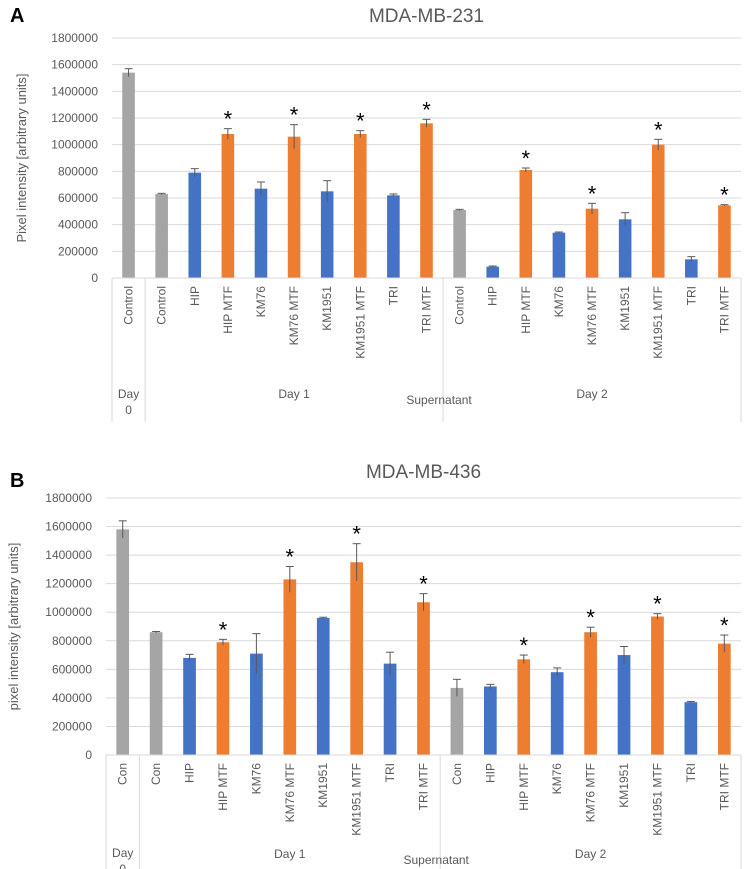  Describe the element at coordinates (129, 305) in the screenshot. I see `x-tick-label: Control` at that location.